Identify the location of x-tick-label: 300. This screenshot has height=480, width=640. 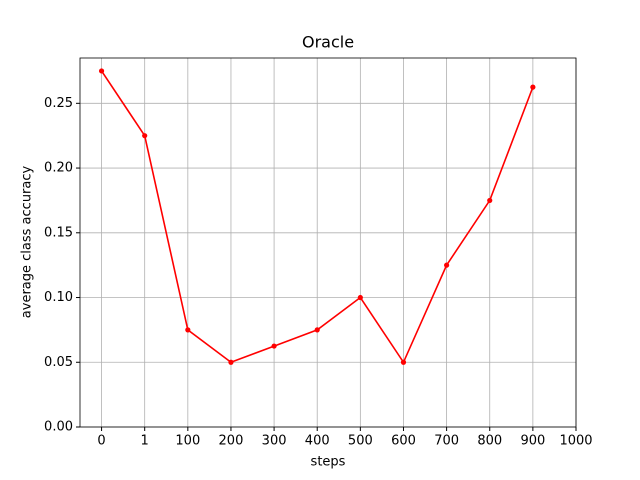
(274, 441).